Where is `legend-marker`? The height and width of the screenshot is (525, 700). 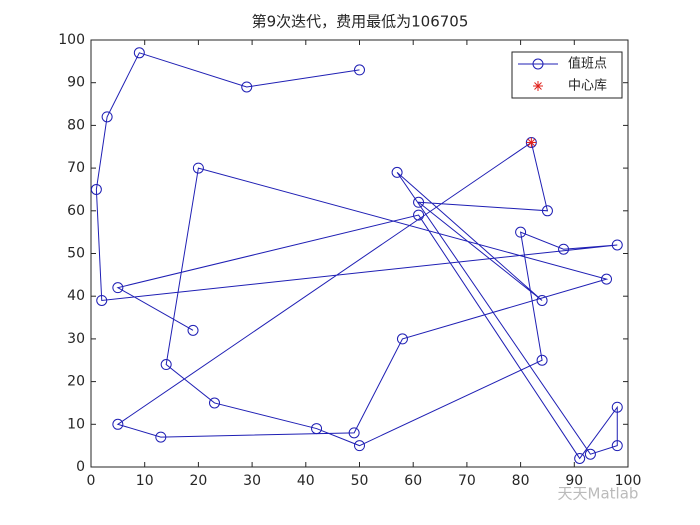 legend-marker is located at coordinates (538, 64).